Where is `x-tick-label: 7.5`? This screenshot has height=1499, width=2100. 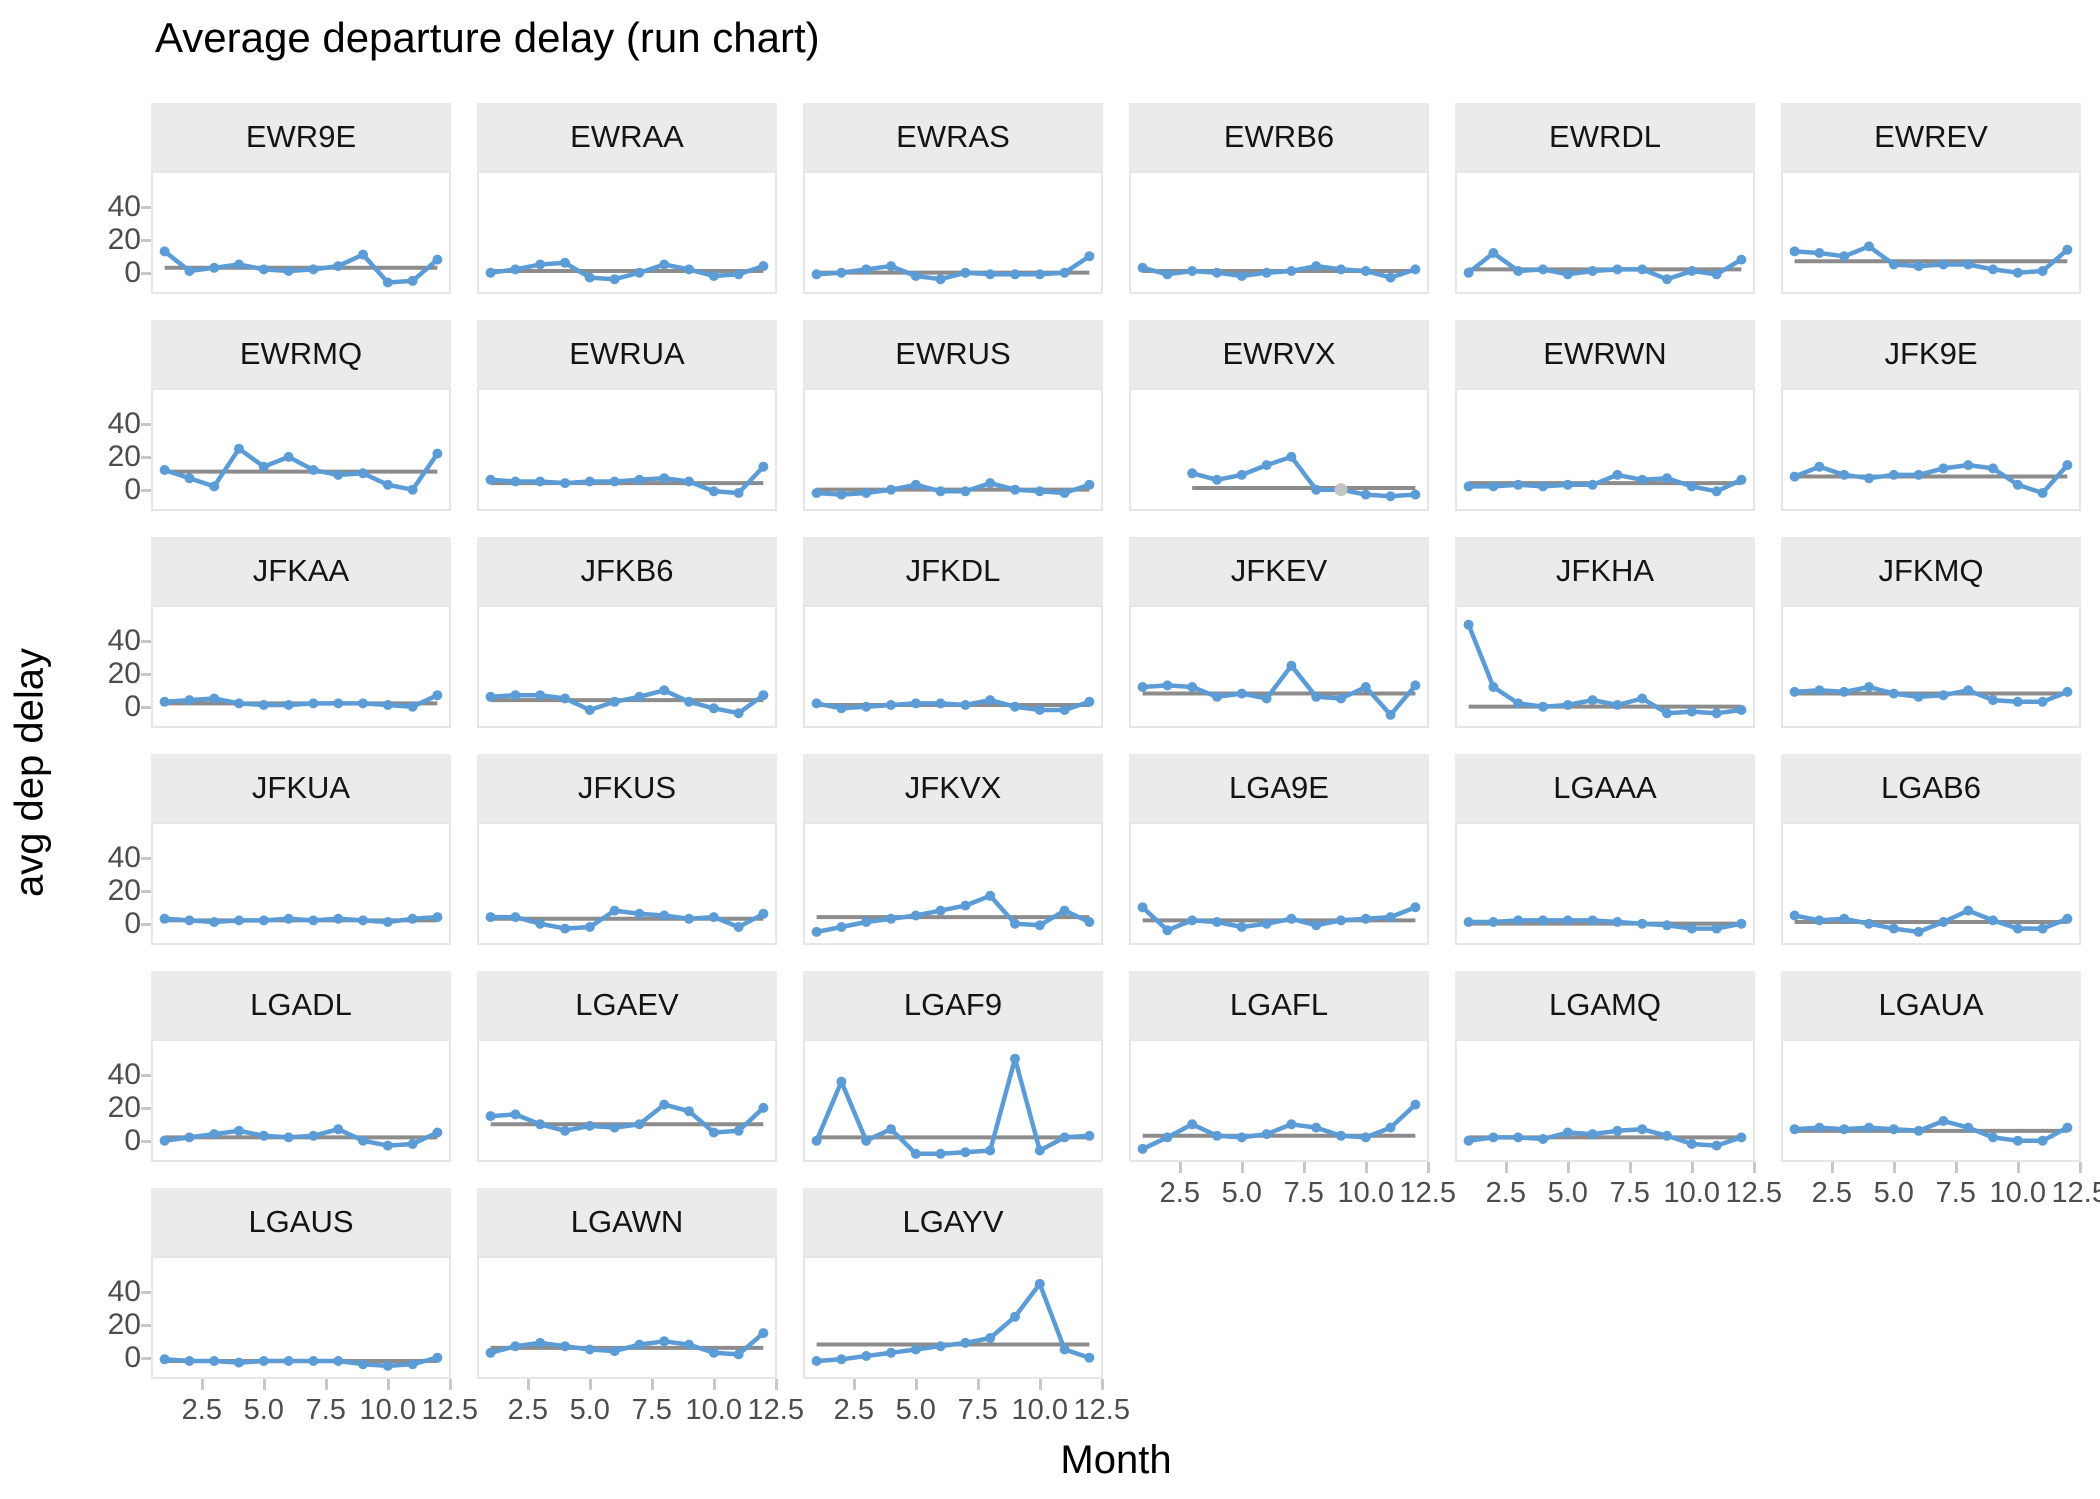 x-tick-label: 7.5 is located at coordinates (651, 1410).